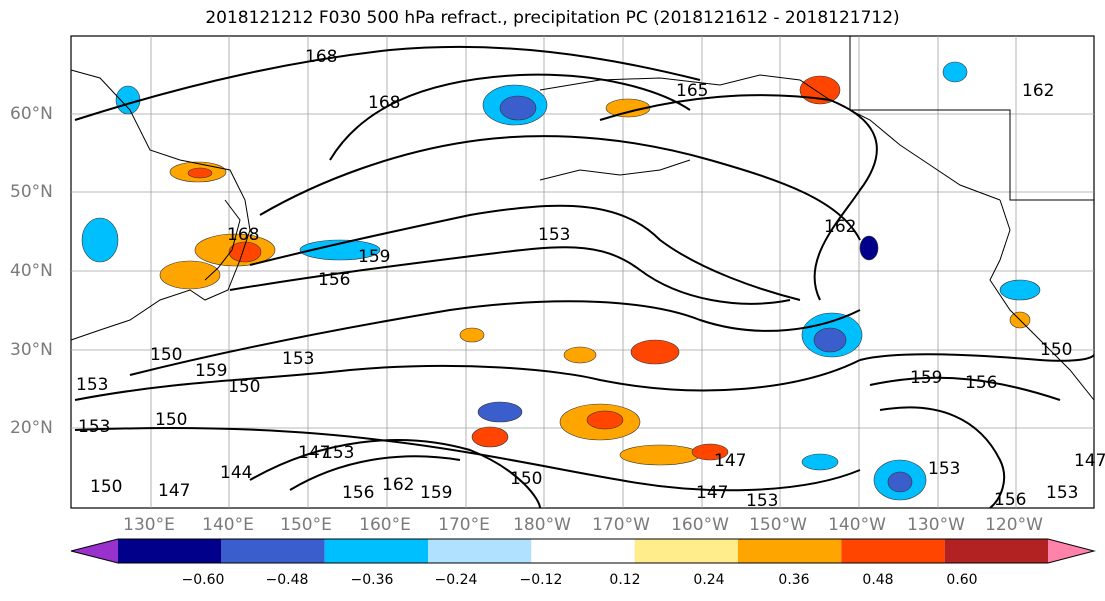  Describe the element at coordinates (228, 525) in the screenshot. I see `lon-label: 140°E` at that location.